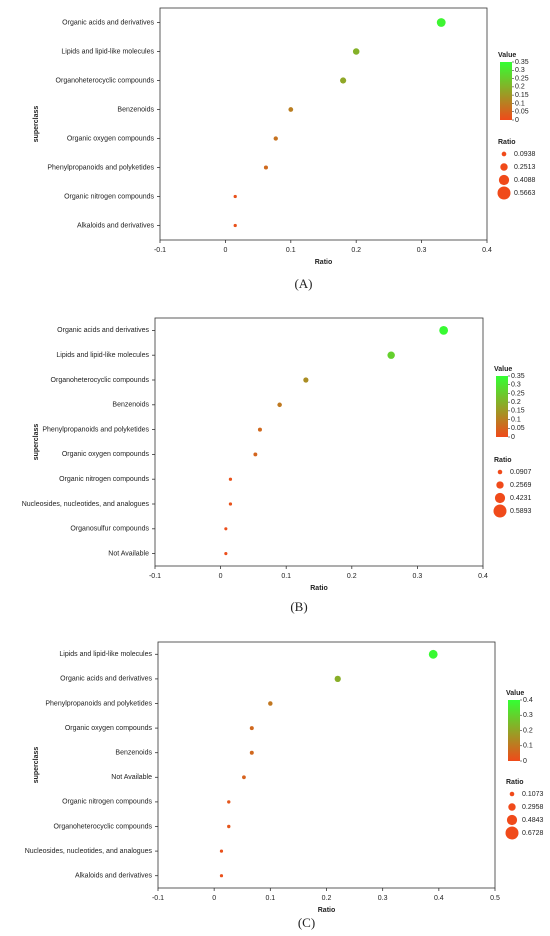 Image resolution: width=550 pixels, height=936 pixels. I want to click on size-legend-label: 0.2569, so click(521, 485).